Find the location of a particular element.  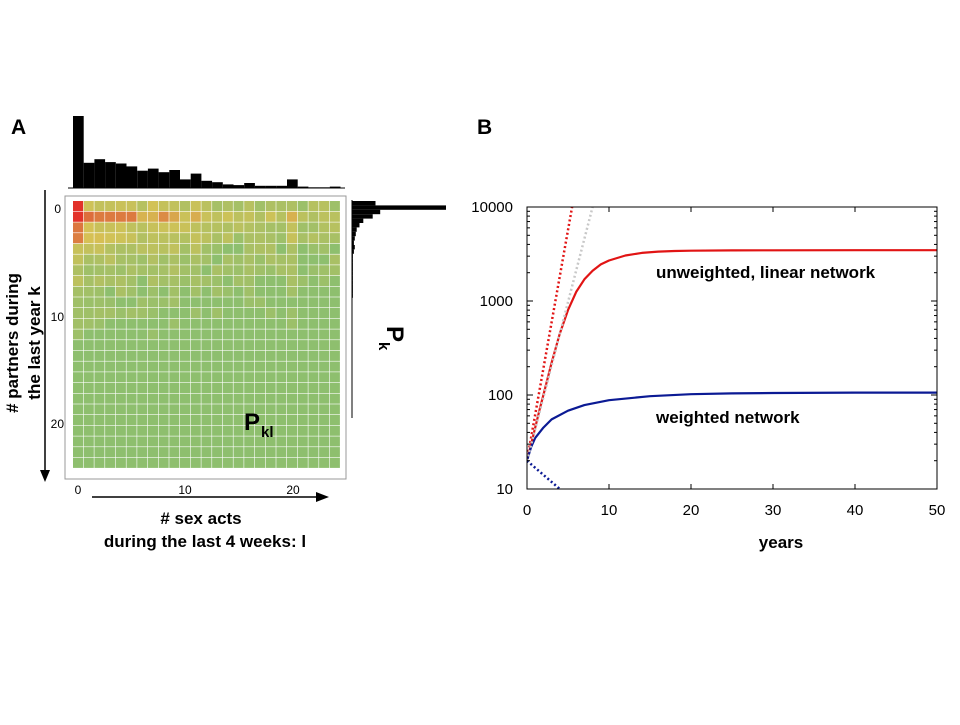

heat-cell-k3-l2 is located at coordinates (99, 238).